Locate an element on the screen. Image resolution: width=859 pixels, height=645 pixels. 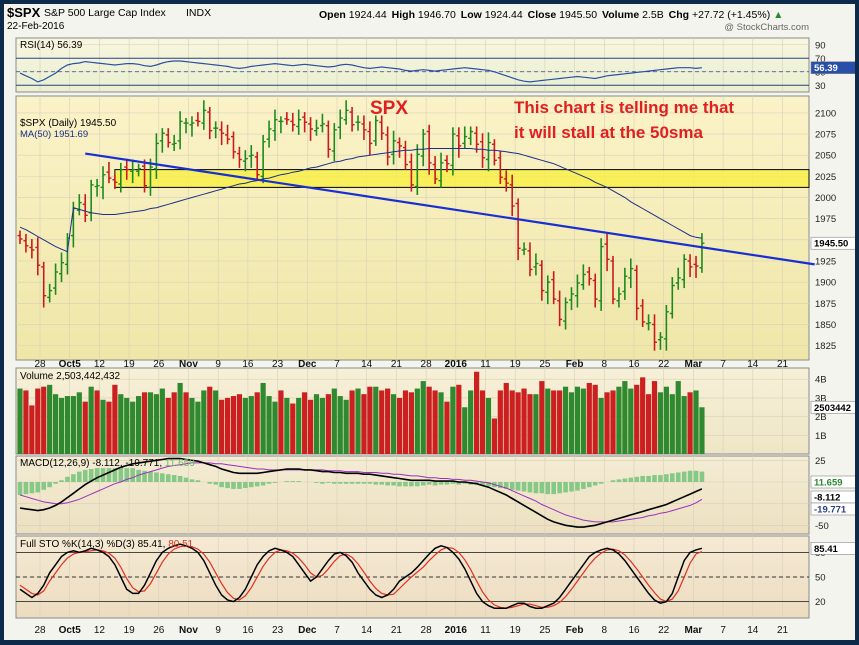
x-tick-label: 26 is located at coordinates (159, 364).